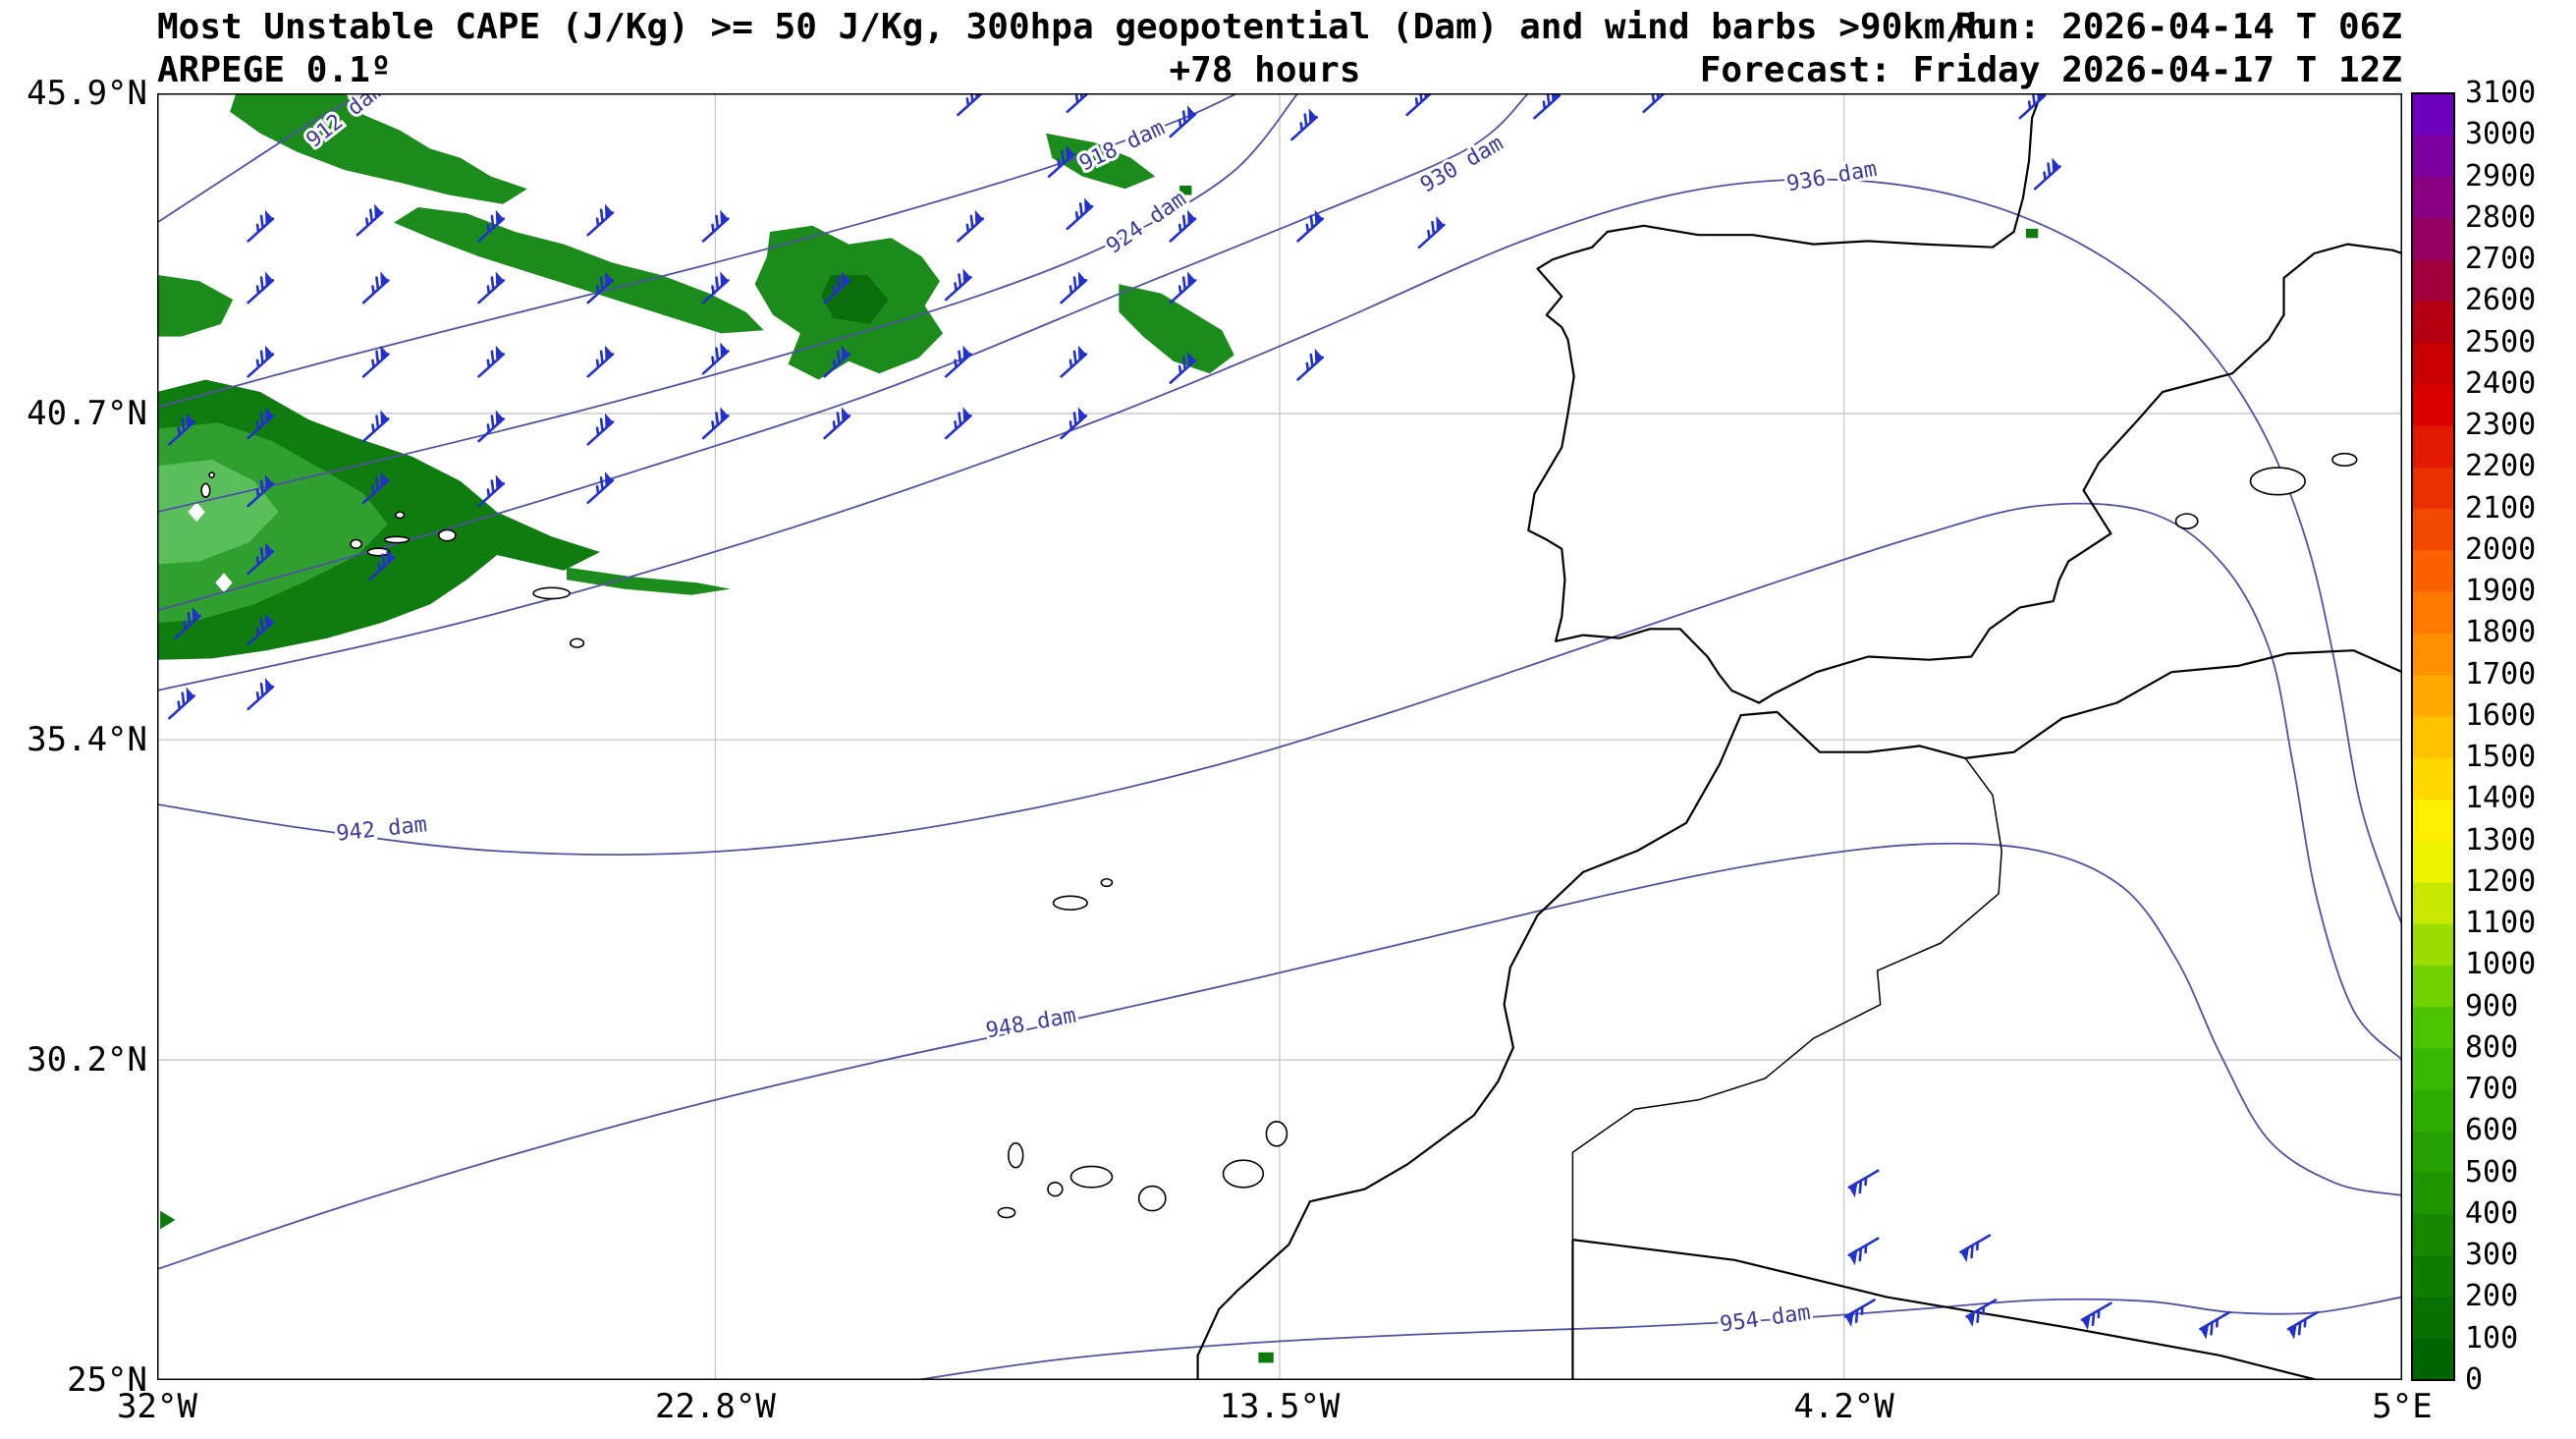  I want to click on colorbar-tick-label: 2100, so click(2501, 508).